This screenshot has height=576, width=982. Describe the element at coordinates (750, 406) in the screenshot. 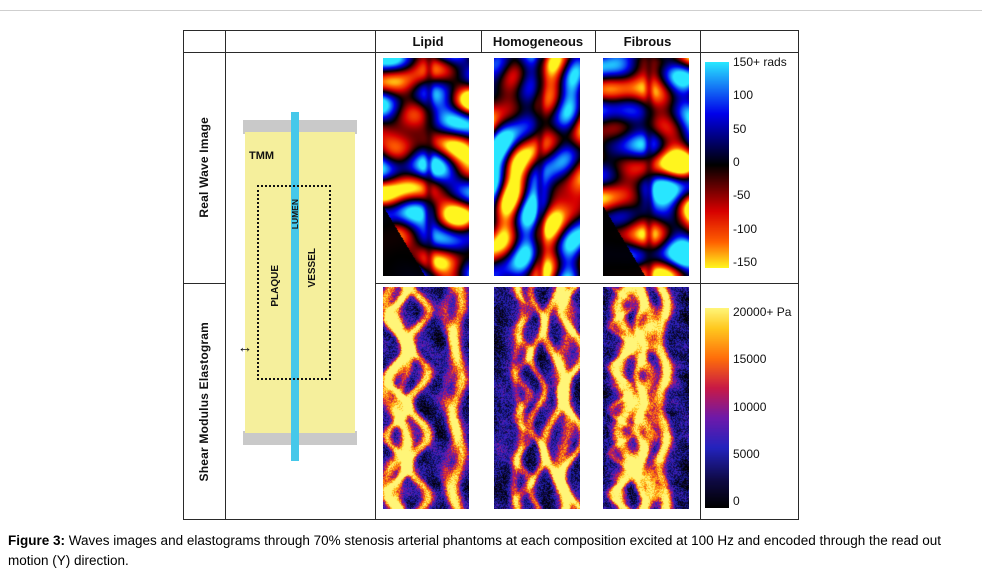

I see `elasto-cbar-tick: 10000` at that location.